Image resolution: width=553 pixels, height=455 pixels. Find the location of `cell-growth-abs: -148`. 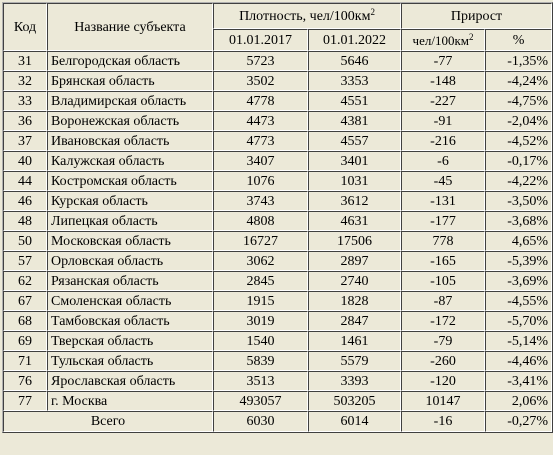

cell-growth-abs: -148 is located at coordinates (443, 81).